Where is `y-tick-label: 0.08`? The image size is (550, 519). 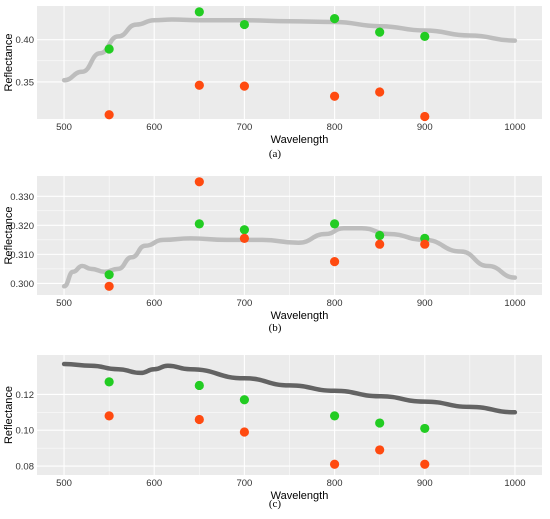
y-tick-label: 0.08 is located at coordinates (25, 467).